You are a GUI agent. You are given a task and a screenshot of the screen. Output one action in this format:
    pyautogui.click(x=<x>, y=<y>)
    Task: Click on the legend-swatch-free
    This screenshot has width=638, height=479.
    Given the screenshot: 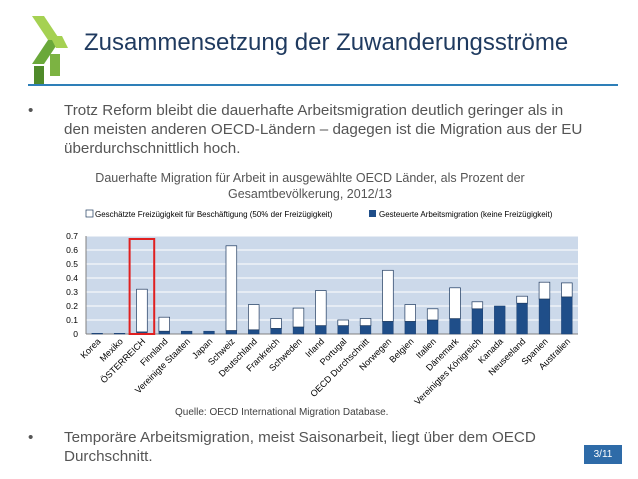 What is the action you would take?
    pyautogui.click(x=89, y=213)
    